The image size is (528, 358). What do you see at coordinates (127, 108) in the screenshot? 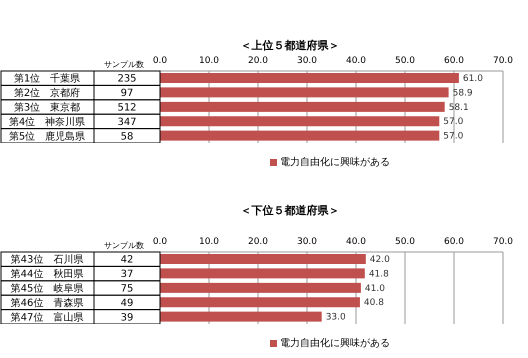
I see `text: 512` at bounding box center [127, 108].